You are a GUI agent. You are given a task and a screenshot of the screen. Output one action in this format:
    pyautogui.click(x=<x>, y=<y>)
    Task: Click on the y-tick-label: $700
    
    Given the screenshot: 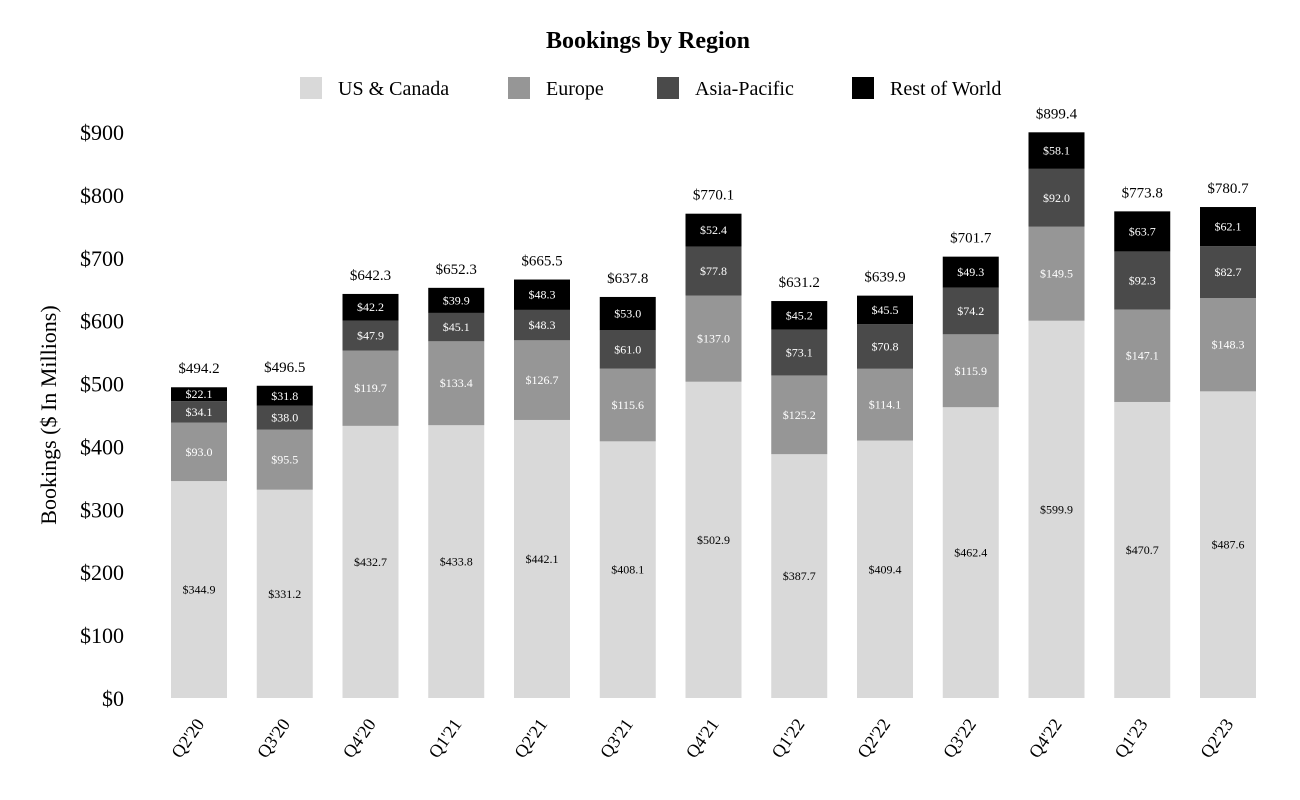 What is the action you would take?
    pyautogui.click(x=102, y=258)
    